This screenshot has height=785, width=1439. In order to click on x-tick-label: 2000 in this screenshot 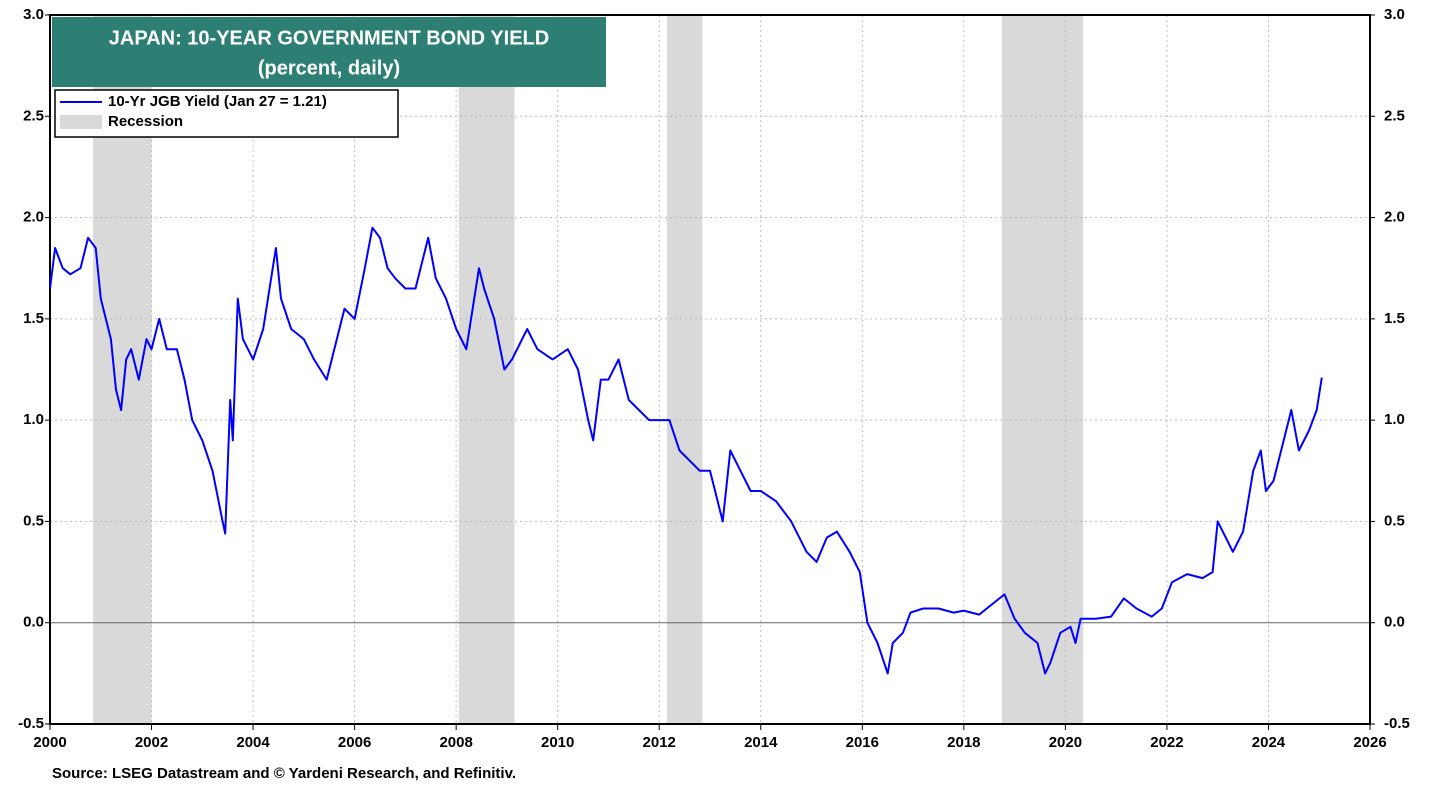, I will do `click(49, 742)`.